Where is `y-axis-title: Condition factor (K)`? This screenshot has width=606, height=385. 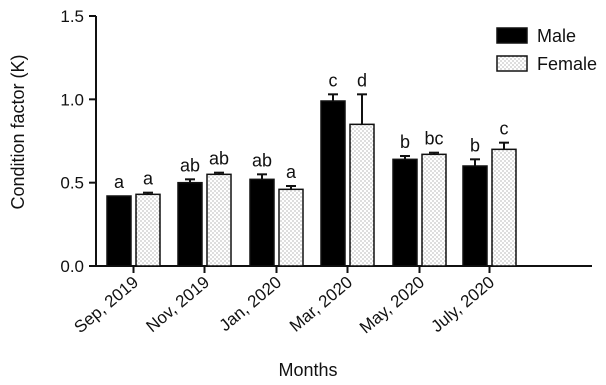
y-axis-title: Condition factor (K) is located at coordinates (18, 131).